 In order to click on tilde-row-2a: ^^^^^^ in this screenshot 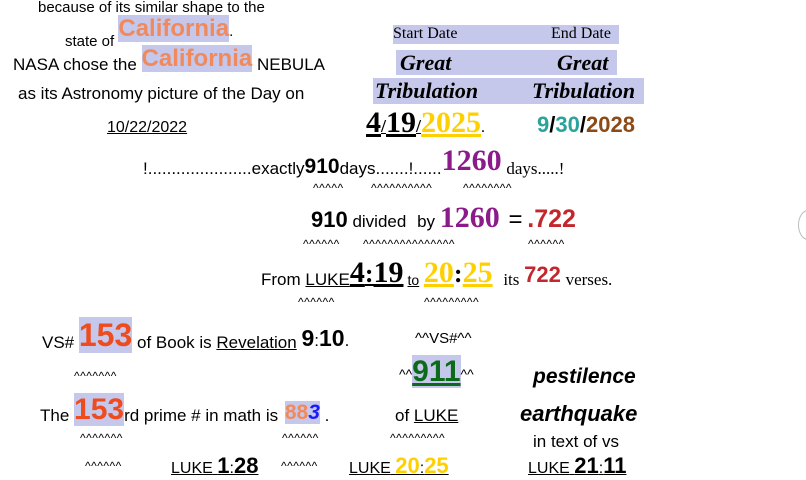, I will do `click(321, 244)`.